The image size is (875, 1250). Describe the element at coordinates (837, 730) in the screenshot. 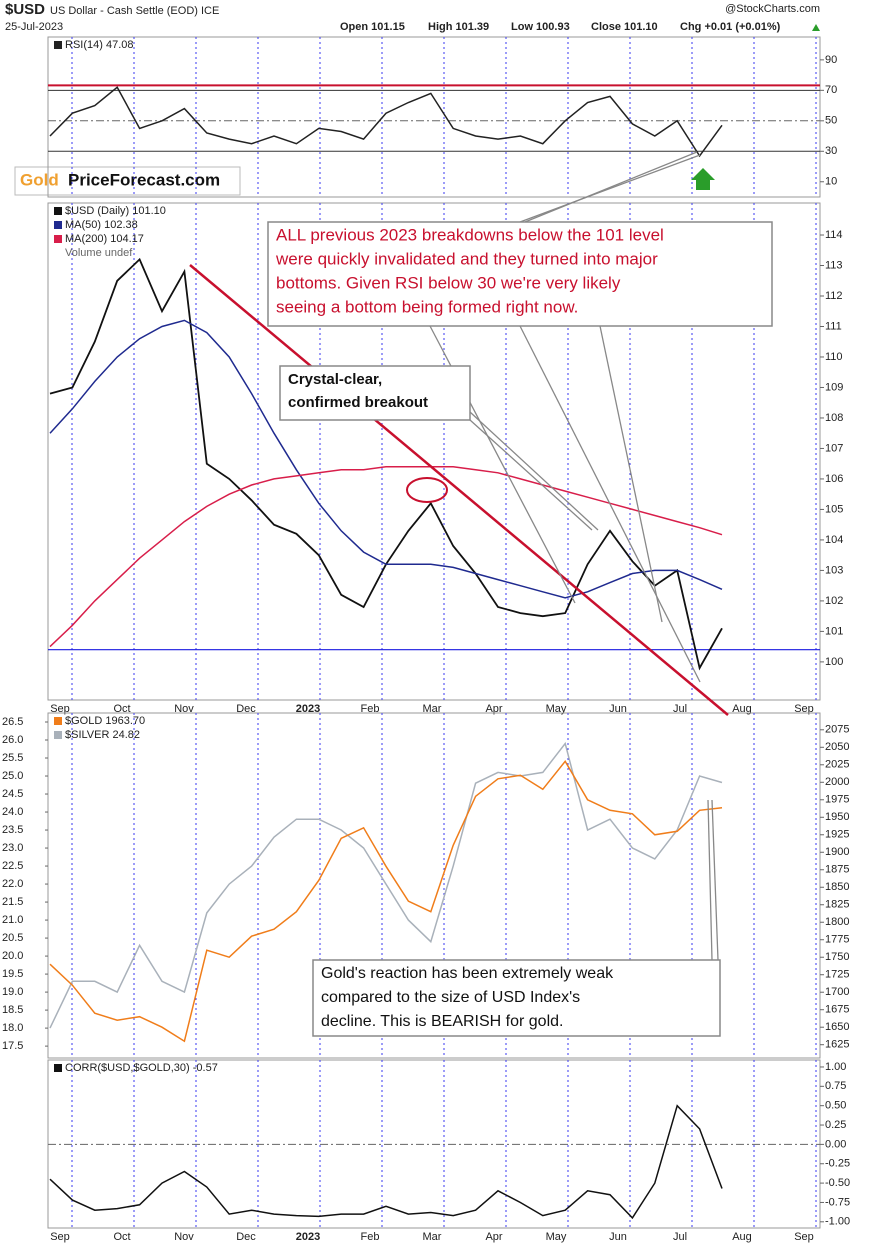

I see `y2-tick-label: 2075` at that location.